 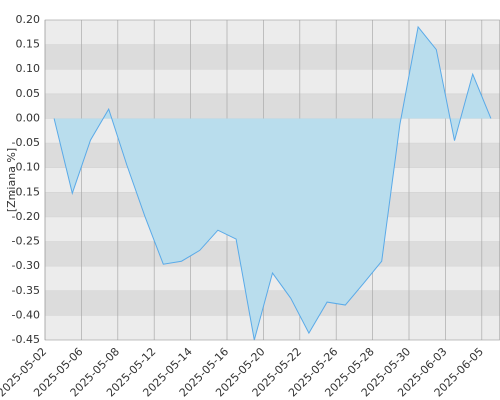 What do you see at coordinates (28, 19) in the screenshot?
I see `y-tick-label: 0.20` at bounding box center [28, 19].